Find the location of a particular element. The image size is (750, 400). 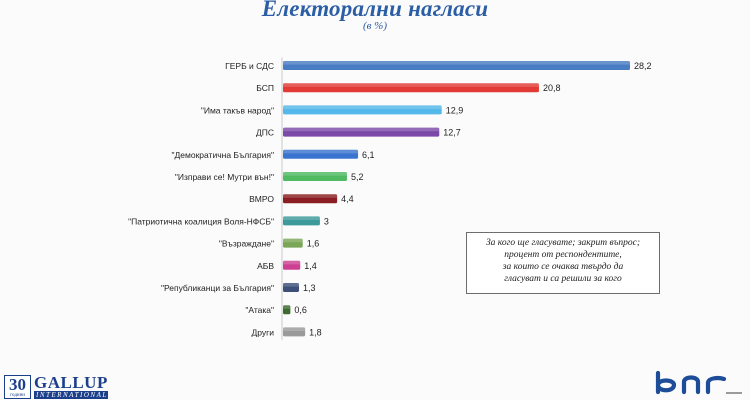

gallup-number: 30 is located at coordinates (17, 384).